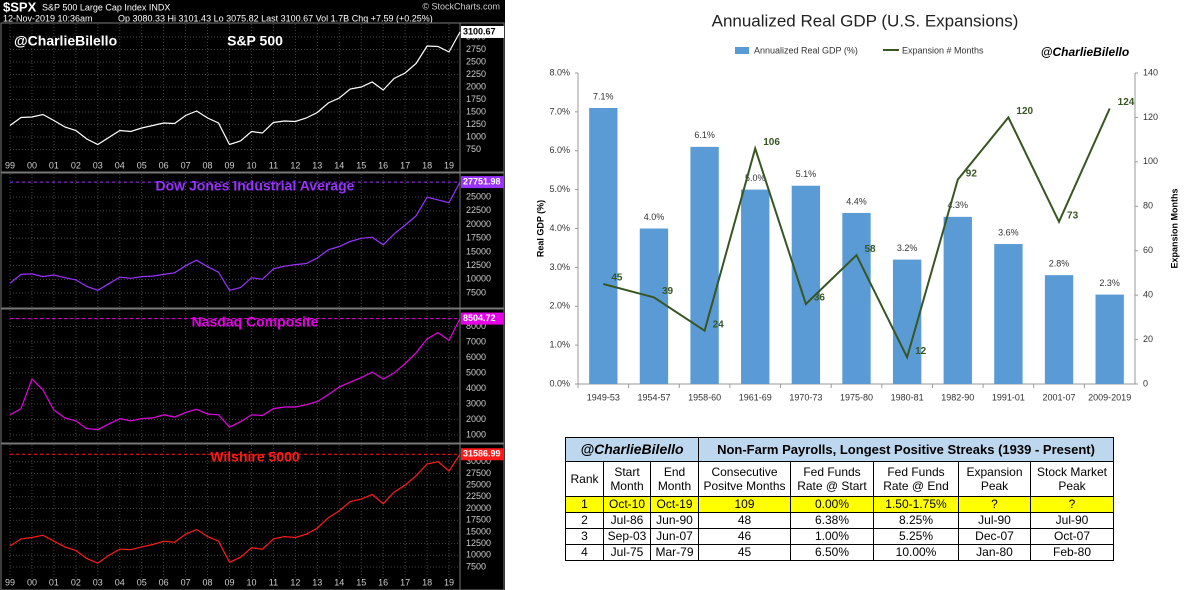 The height and width of the screenshot is (590, 1200). I want to click on table-cell: 6.50%, so click(832, 552).